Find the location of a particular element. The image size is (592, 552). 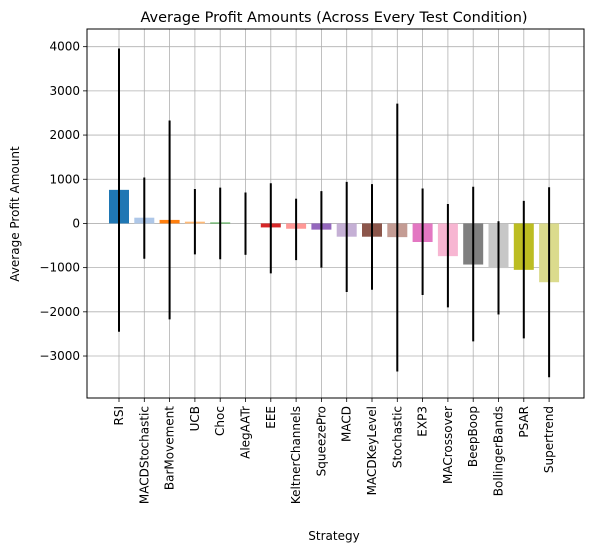

x-tick-label: Supertrend is located at coordinates (549, 439).